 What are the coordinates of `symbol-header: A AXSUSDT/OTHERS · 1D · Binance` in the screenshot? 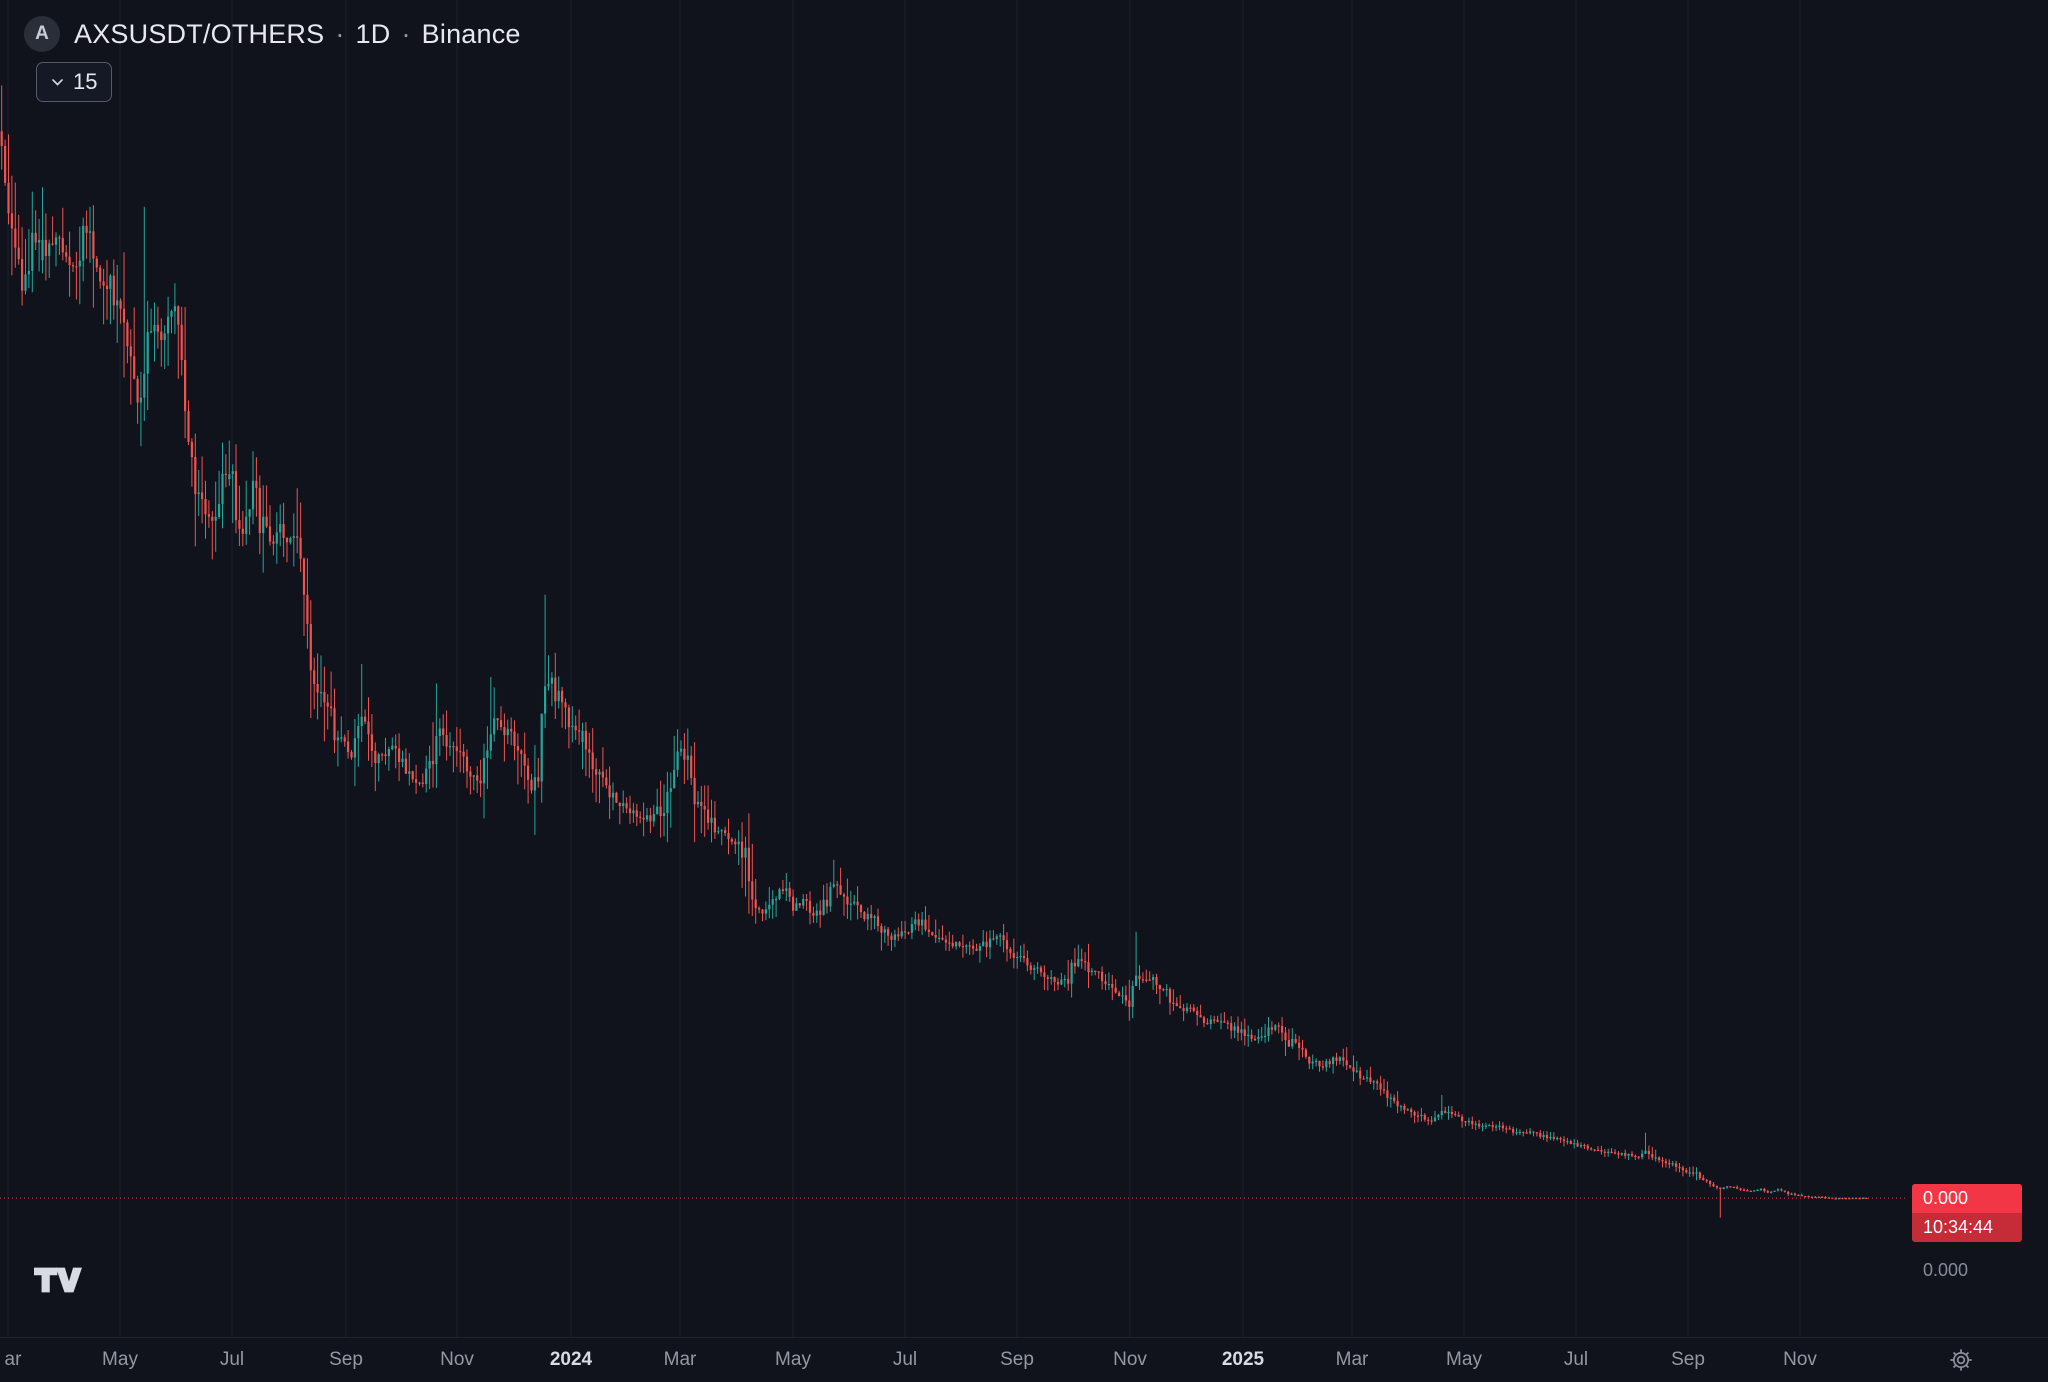 It's located at (272, 34).